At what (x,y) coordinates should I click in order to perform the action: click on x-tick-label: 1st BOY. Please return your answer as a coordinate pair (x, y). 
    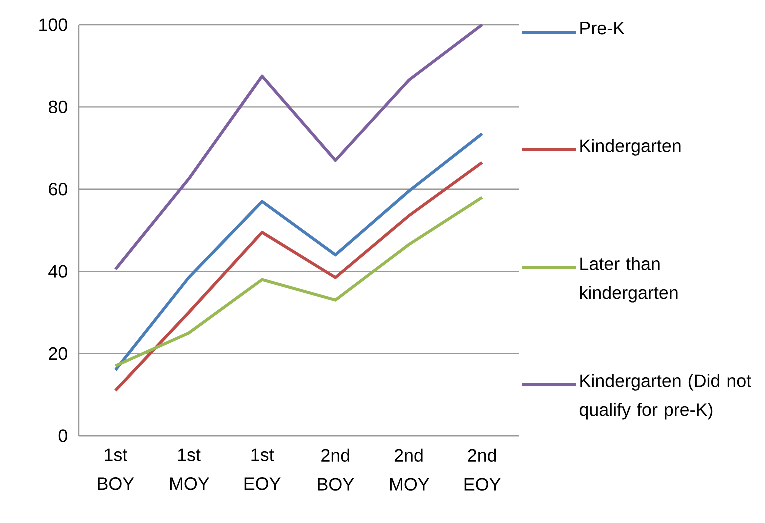
    Looking at the image, I should click on (116, 469).